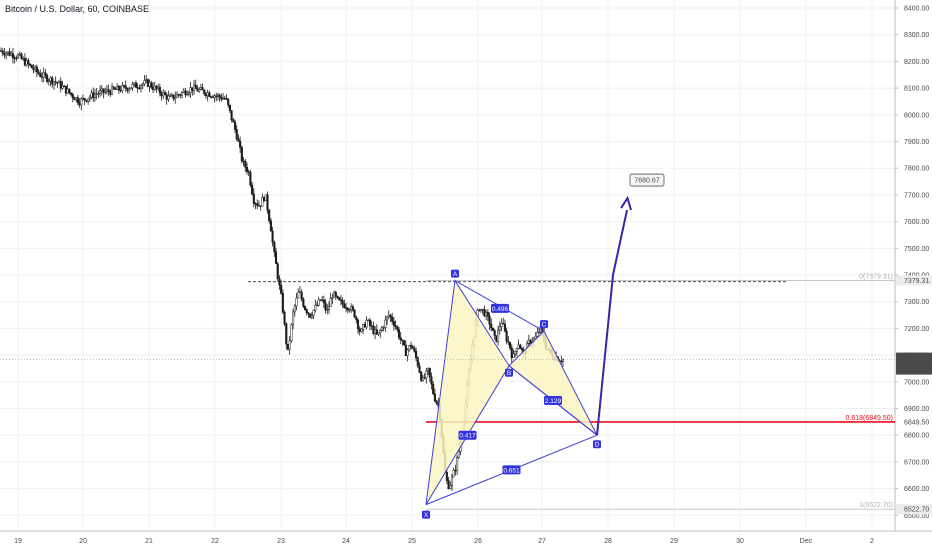 The height and width of the screenshot is (555, 932). What do you see at coordinates (916, 142) in the screenshot?
I see `y-tick-label: 7900.00` at bounding box center [916, 142].